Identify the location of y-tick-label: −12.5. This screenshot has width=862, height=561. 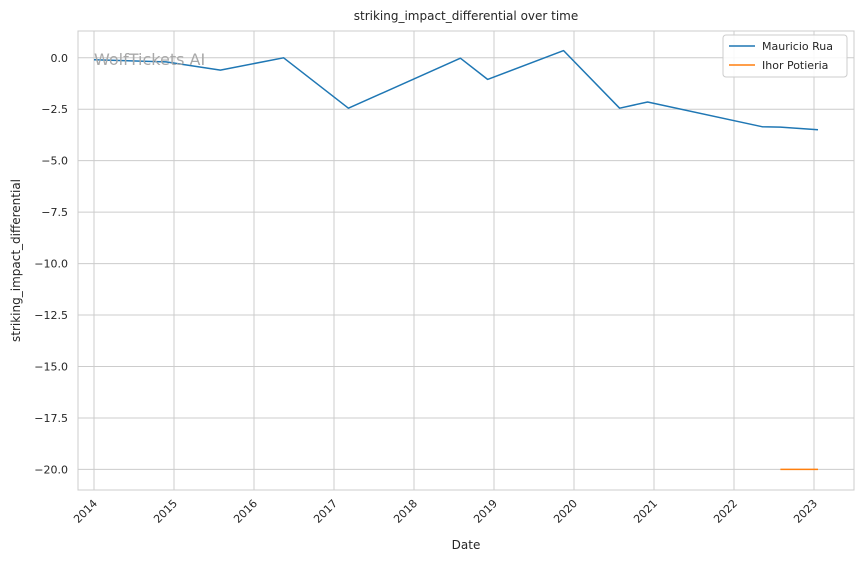
(51, 315).